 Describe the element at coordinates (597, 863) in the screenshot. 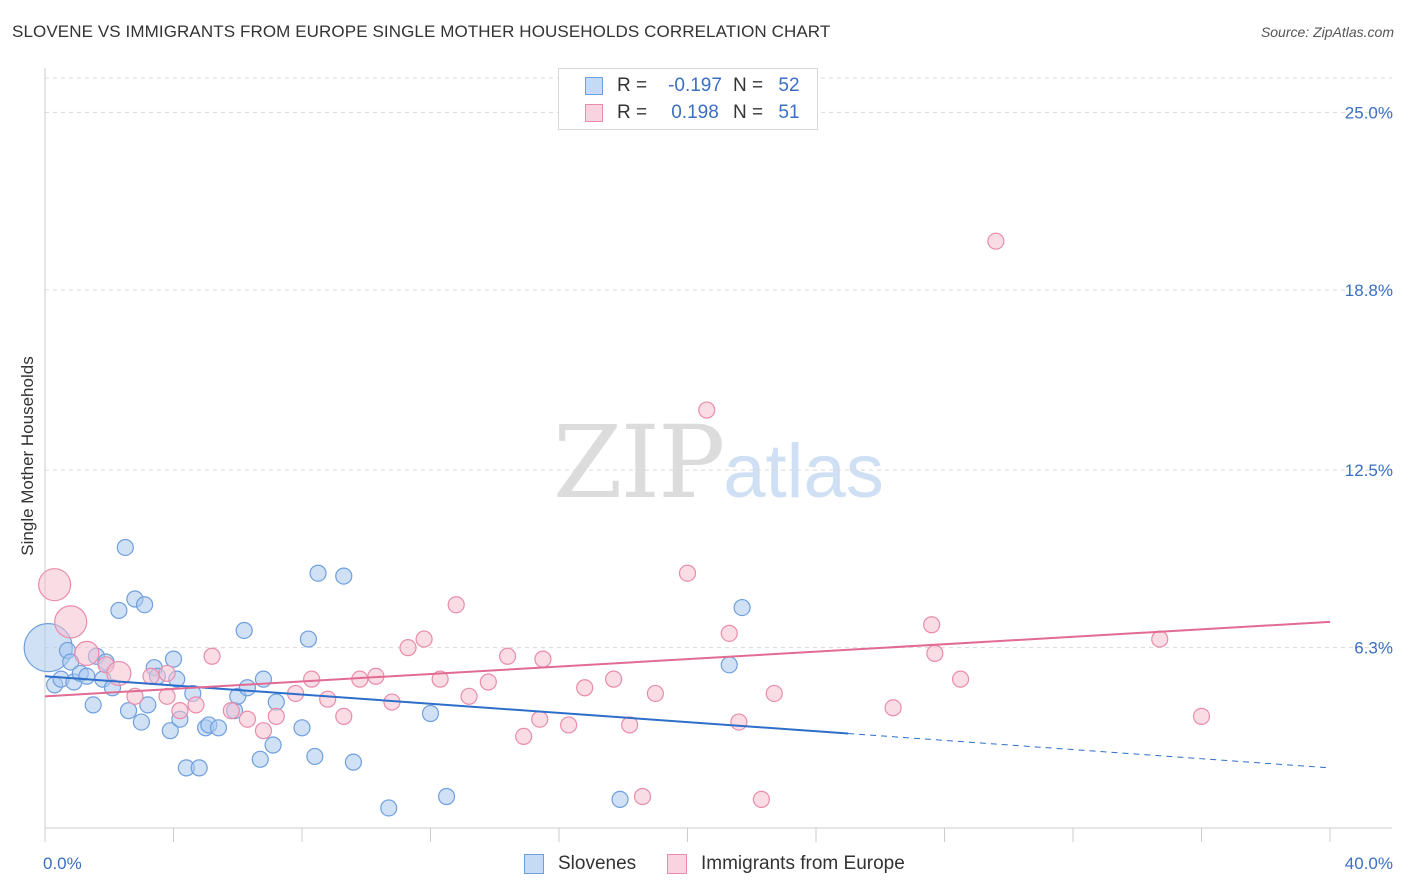

I see `bottom-legend-label: Slovenes` at that location.